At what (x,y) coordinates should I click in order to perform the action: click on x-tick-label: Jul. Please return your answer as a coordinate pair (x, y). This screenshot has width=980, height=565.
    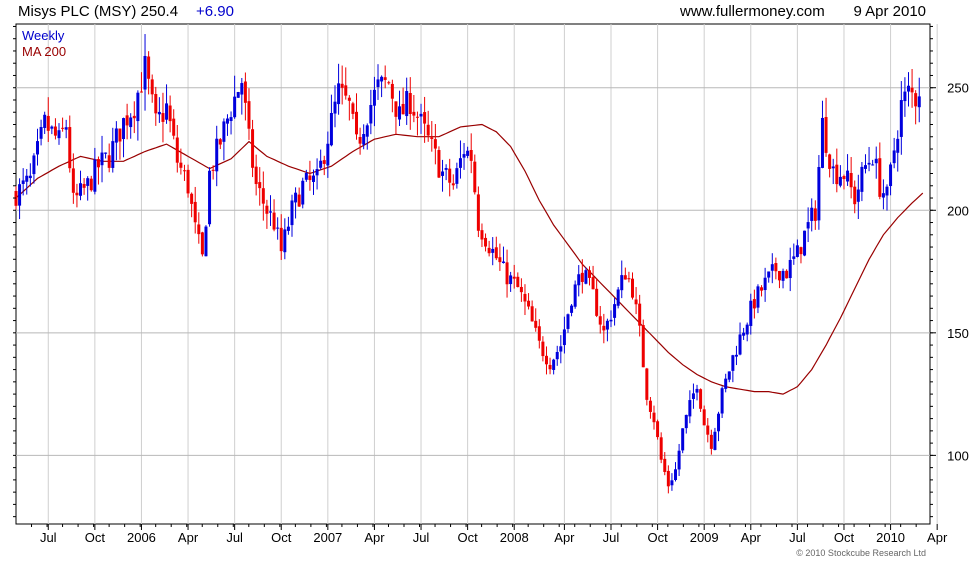
    Looking at the image, I should click on (797, 537).